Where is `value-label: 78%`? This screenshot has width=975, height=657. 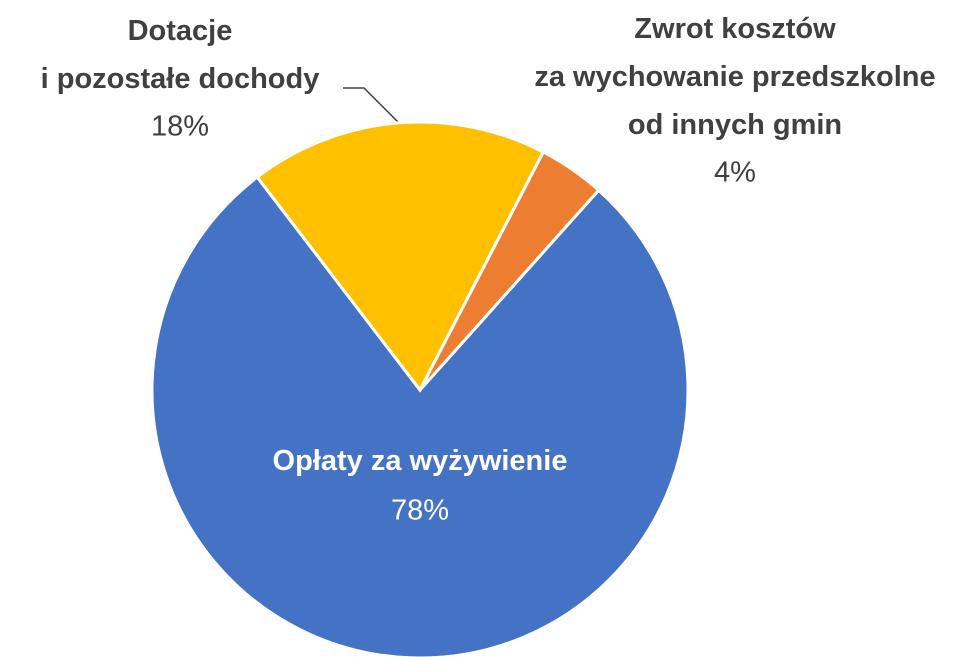
value-label: 78% is located at coordinates (420, 511).